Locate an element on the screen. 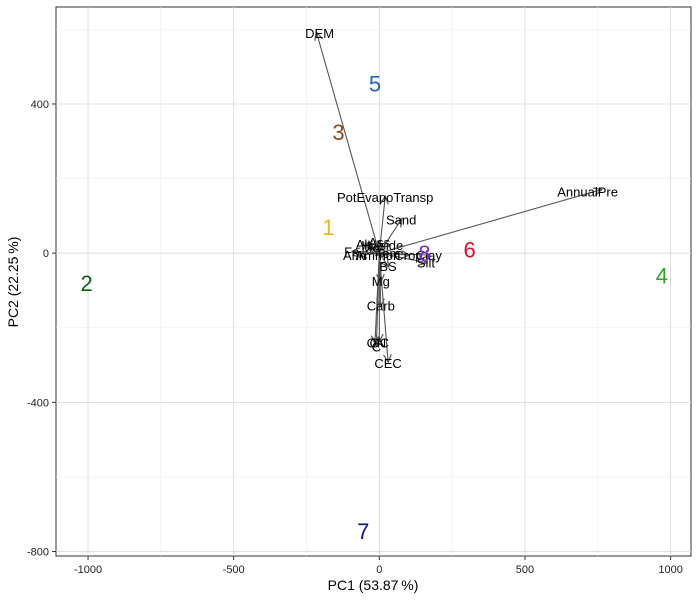  observation-label: 6 is located at coordinates (469, 249).